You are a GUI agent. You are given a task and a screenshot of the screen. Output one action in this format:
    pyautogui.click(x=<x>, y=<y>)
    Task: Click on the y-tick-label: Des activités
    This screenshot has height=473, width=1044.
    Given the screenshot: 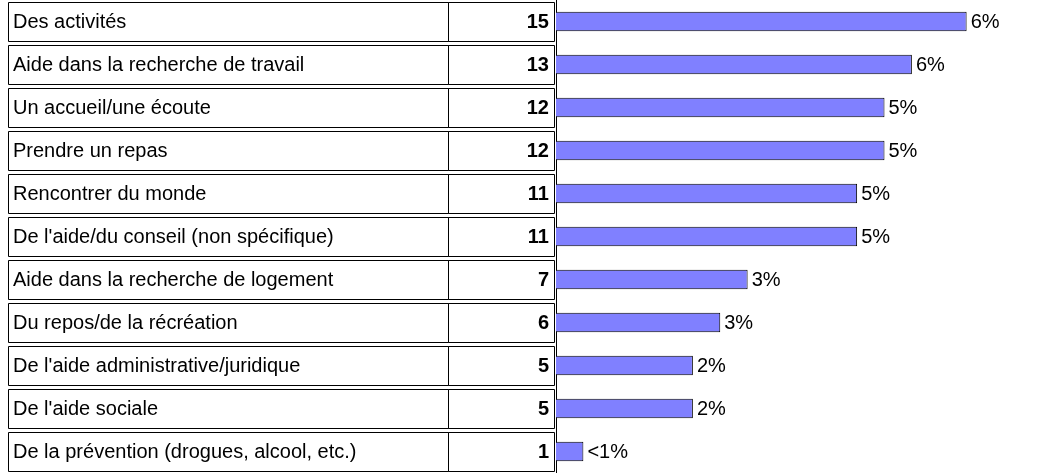 What is the action you would take?
    pyautogui.click(x=70, y=21)
    